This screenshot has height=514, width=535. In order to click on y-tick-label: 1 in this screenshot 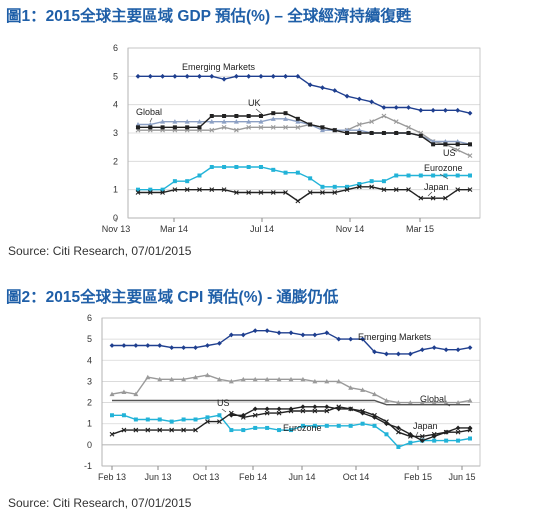, I will do `click(115, 190)`.